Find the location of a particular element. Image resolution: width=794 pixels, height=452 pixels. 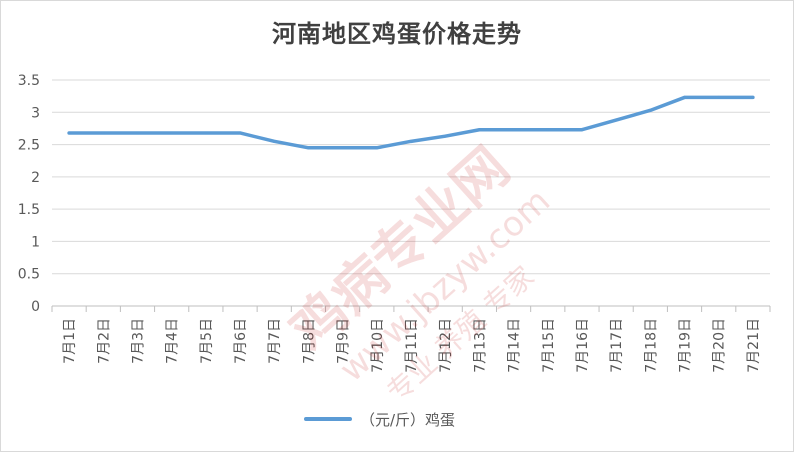

y-tick-label: 3 is located at coordinates (35, 113).